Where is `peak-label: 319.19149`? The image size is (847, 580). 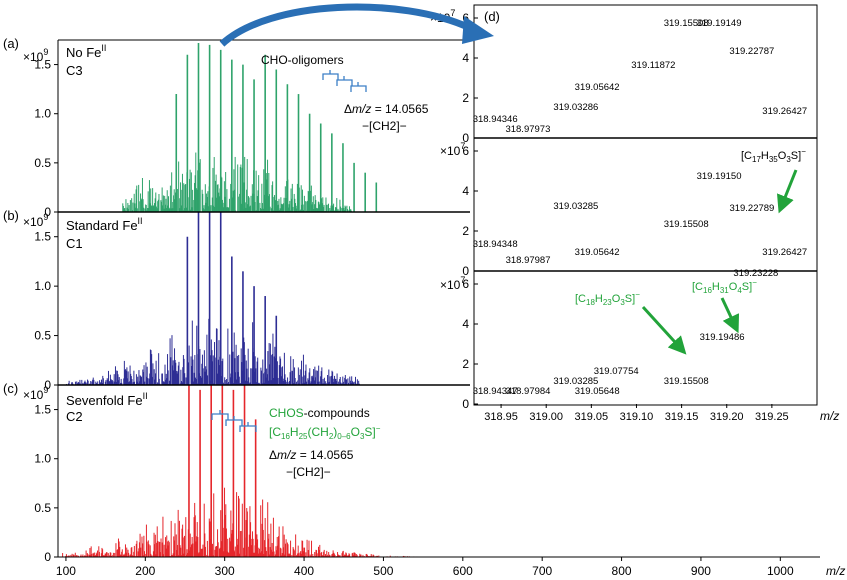 peak-label: 319.19149 is located at coordinates (719, 23).